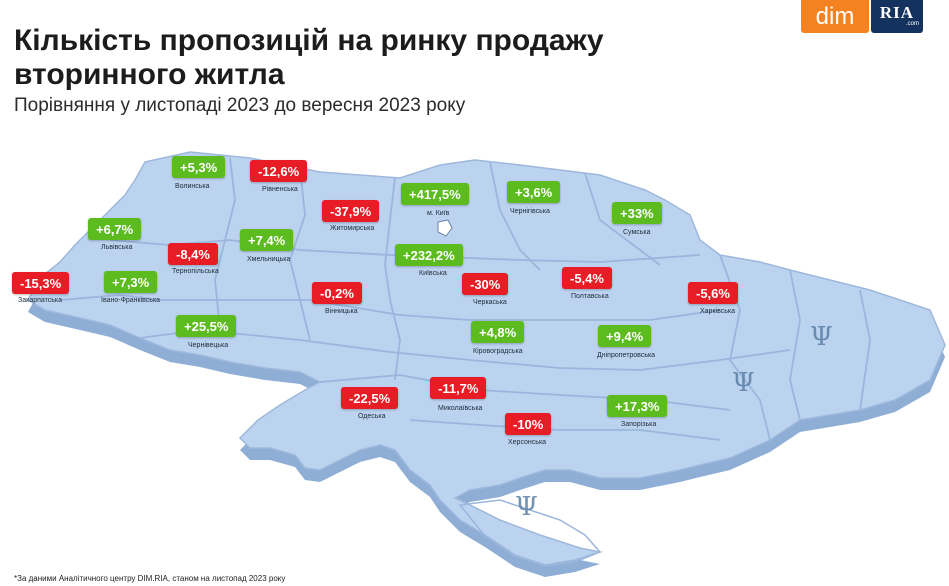  I want to click on region-name-chernihivska: Чернігівська, so click(530, 211).